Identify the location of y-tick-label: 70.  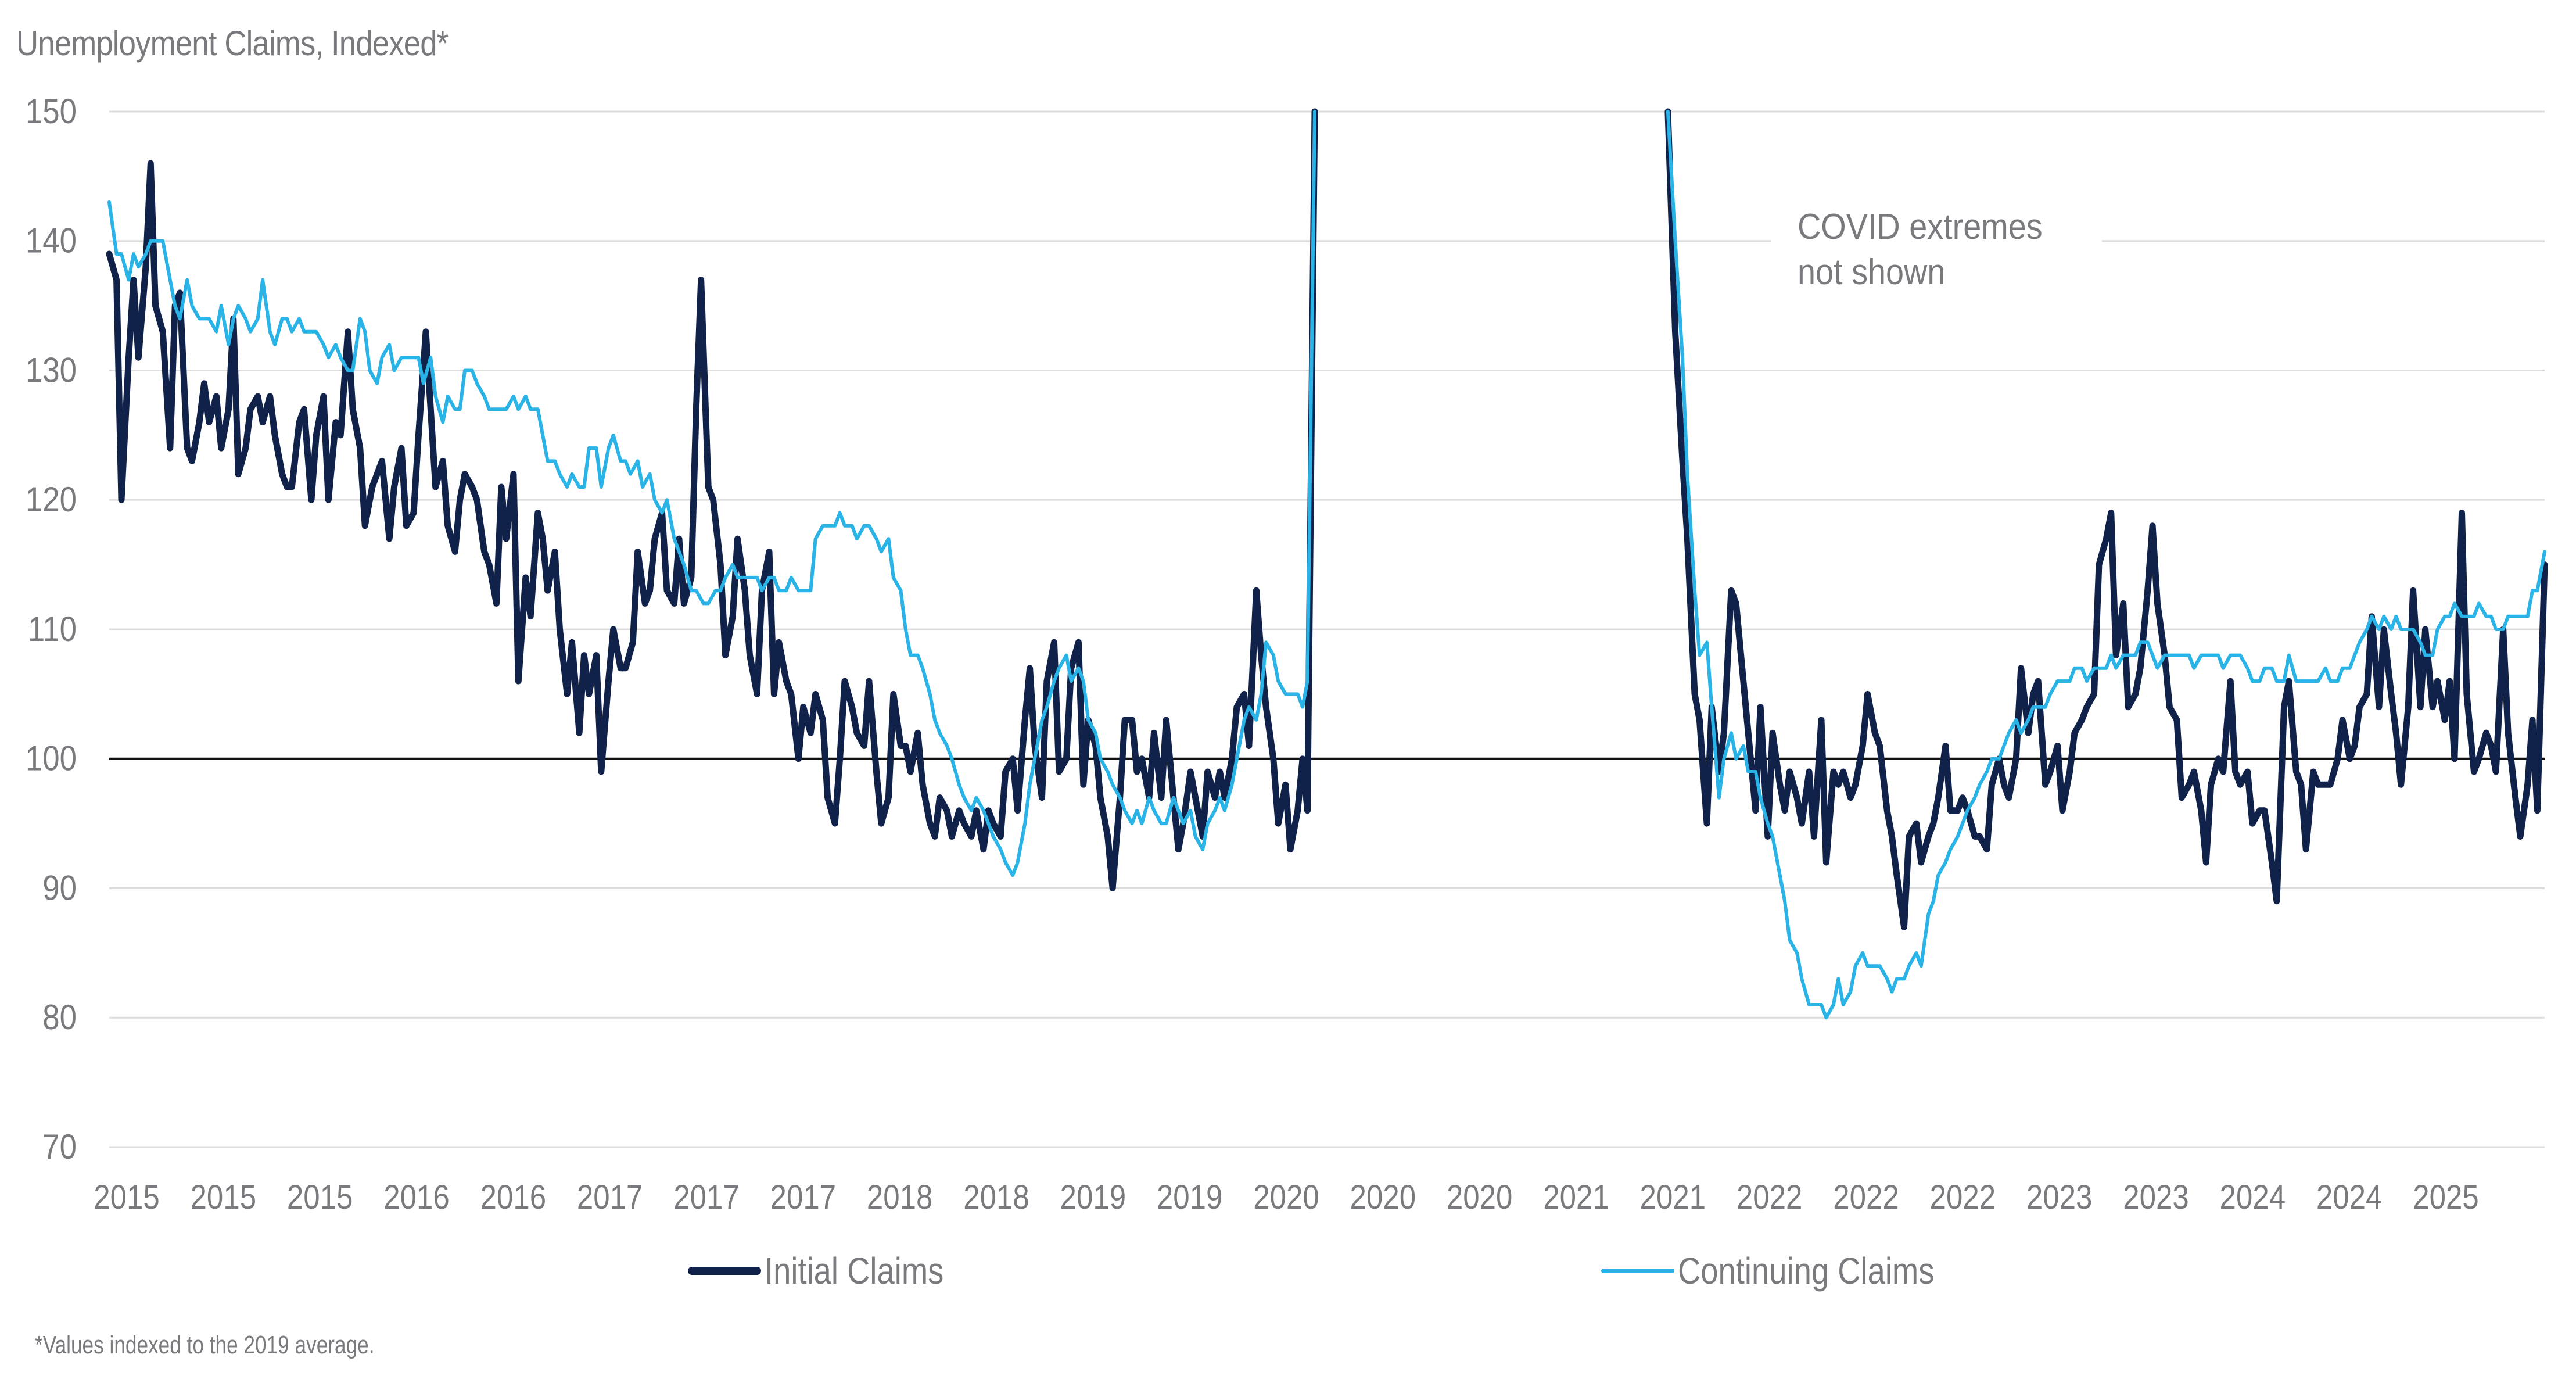
(59, 1146).